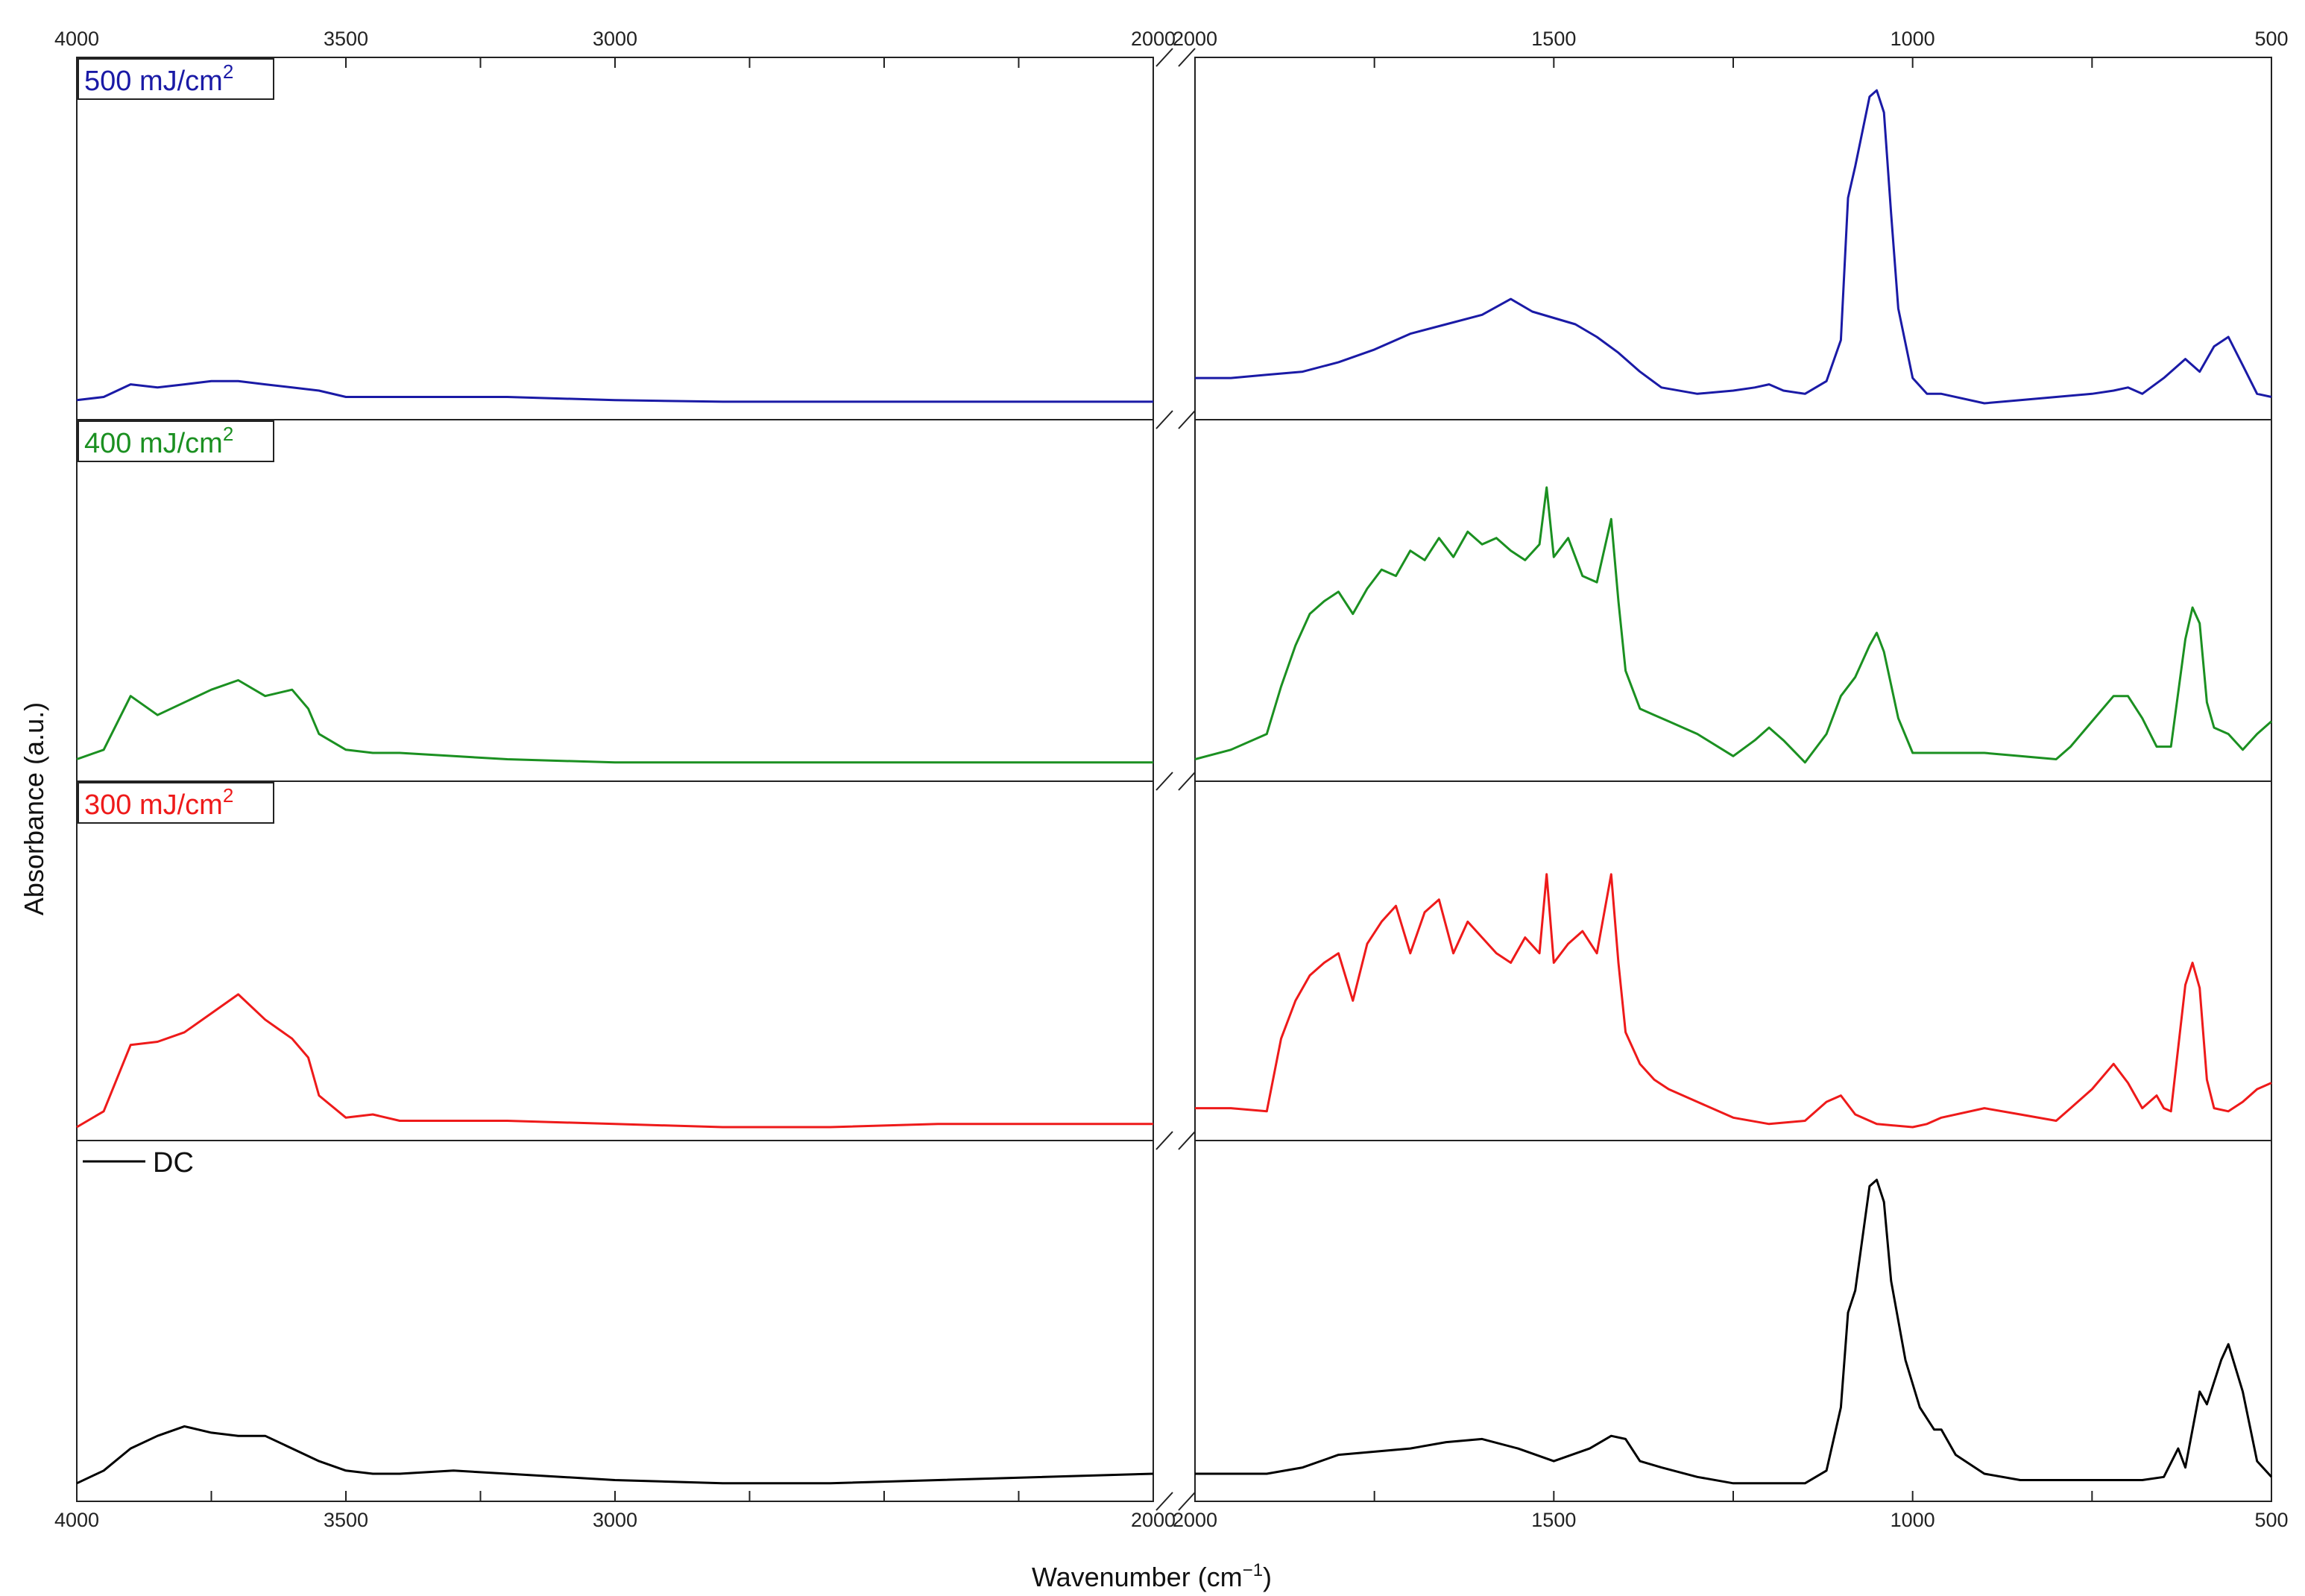 Image resolution: width=2305 pixels, height=1596 pixels. What do you see at coordinates (614, 391) in the screenshot?
I see `series-line-500-mj-cm-left` at bounding box center [614, 391].